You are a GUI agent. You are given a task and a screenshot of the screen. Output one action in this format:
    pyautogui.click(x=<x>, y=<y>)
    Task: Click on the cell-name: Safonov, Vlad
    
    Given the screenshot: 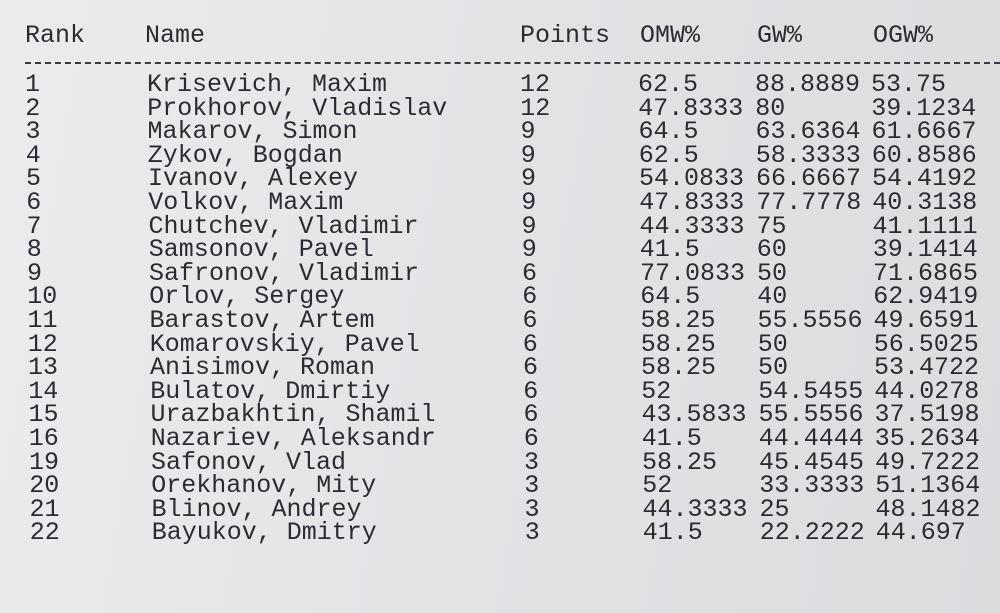 What is the action you would take?
    pyautogui.click(x=249, y=462)
    